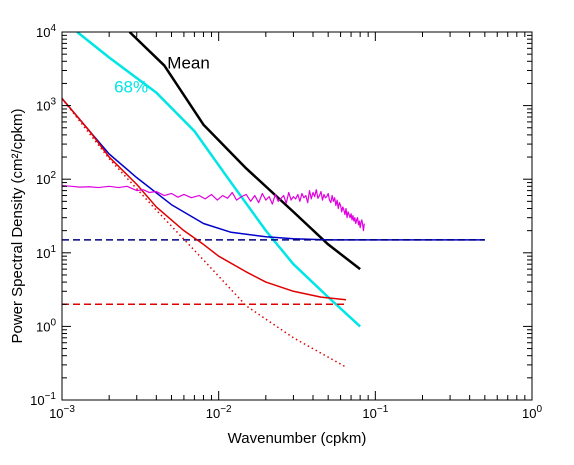 Image resolution: width=574 pixels, height=465 pixels. I want to click on annotation-layer: Mean 68%, so click(162, 74).